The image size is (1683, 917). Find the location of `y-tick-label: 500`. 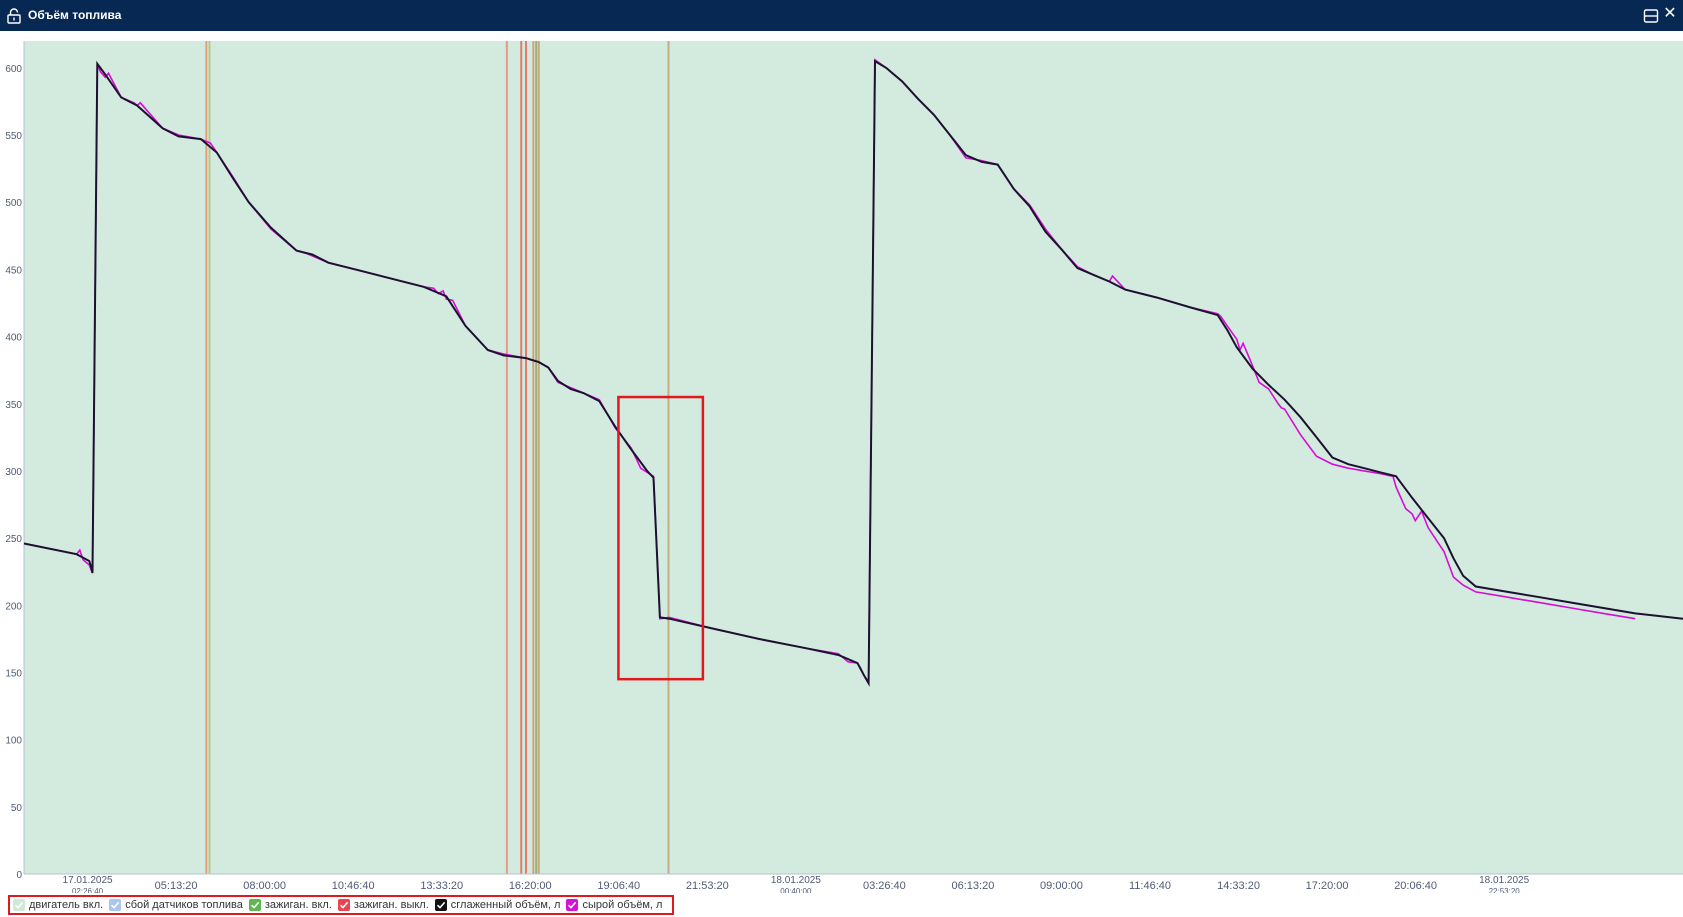

y-tick-label: 500 is located at coordinates (13, 203).